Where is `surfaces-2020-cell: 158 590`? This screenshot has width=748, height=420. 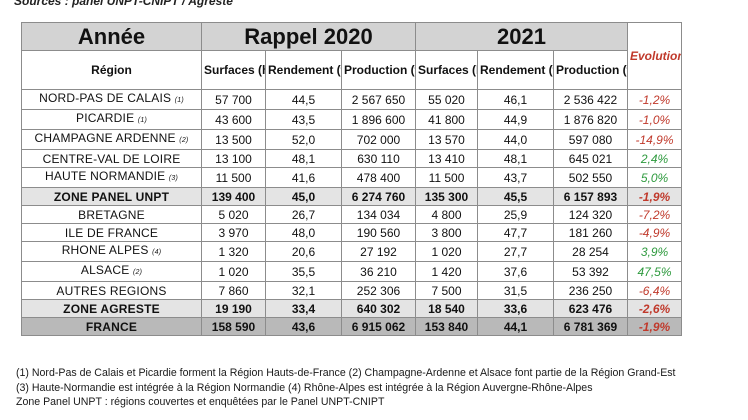 surfaces-2020-cell: 158 590 is located at coordinates (233, 326).